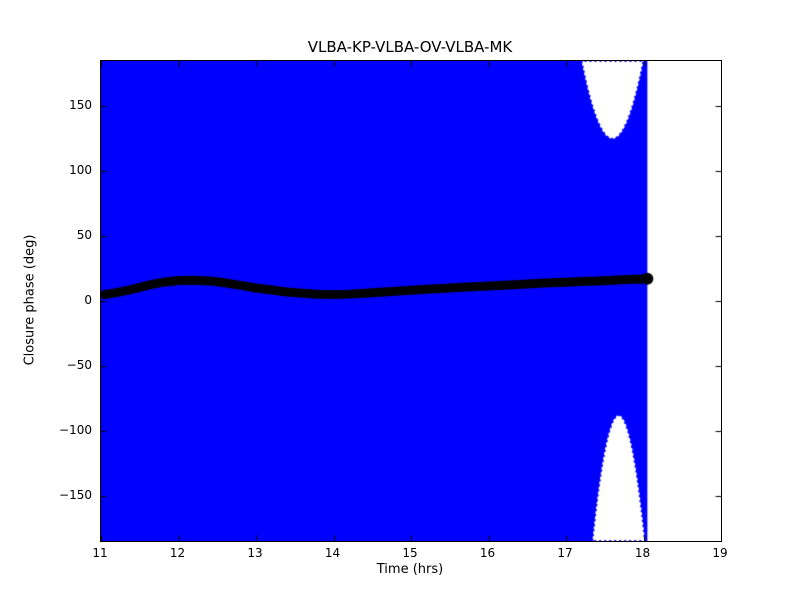 This screenshot has height=600, width=800. I want to click on y-tick-label: 150, so click(80, 105).